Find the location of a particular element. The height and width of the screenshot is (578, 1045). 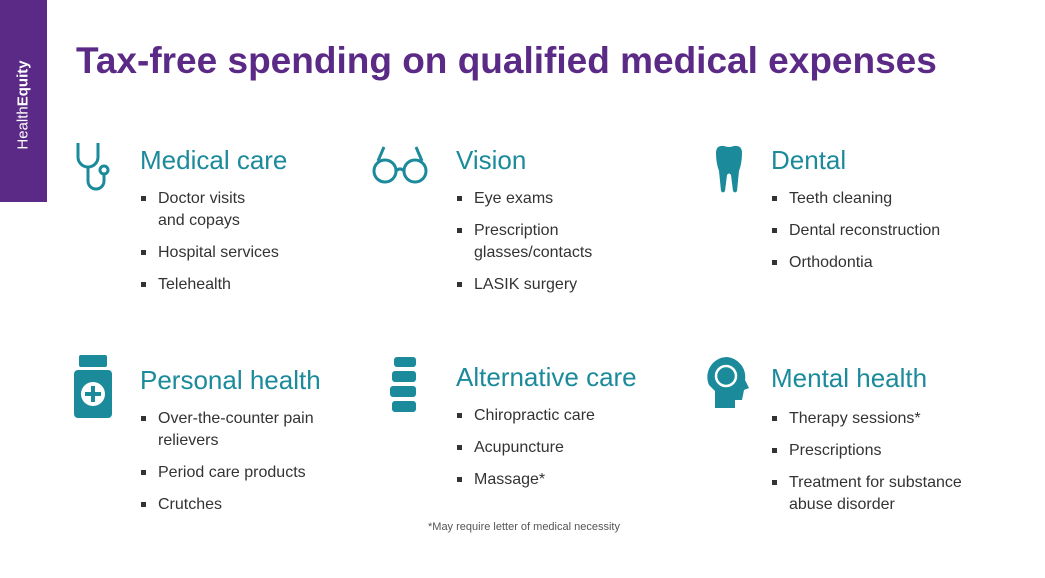

list-item: Teeth cleaning is located at coordinates (832, 199).